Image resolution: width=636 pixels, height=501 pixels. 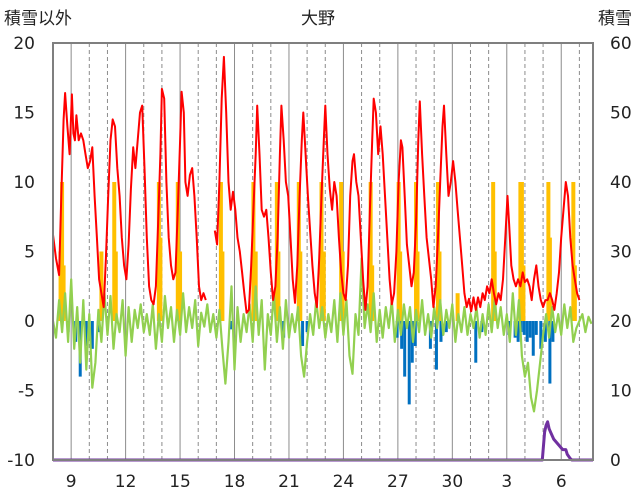 I want to click on x-tick-label: 15, so click(x=180, y=482).